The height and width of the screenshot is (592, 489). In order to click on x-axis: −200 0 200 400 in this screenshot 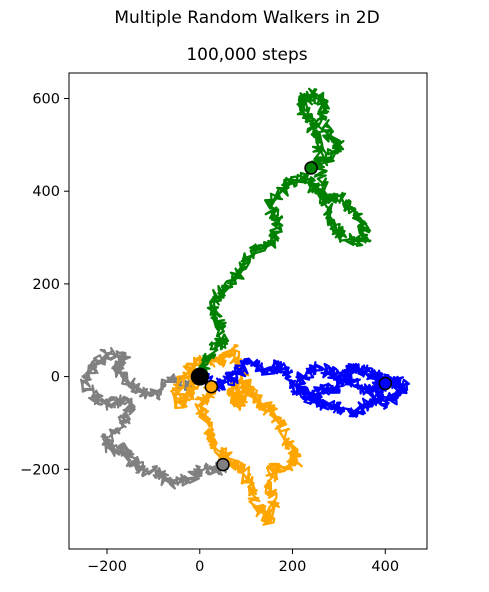, I will do `click(243, 562)`.